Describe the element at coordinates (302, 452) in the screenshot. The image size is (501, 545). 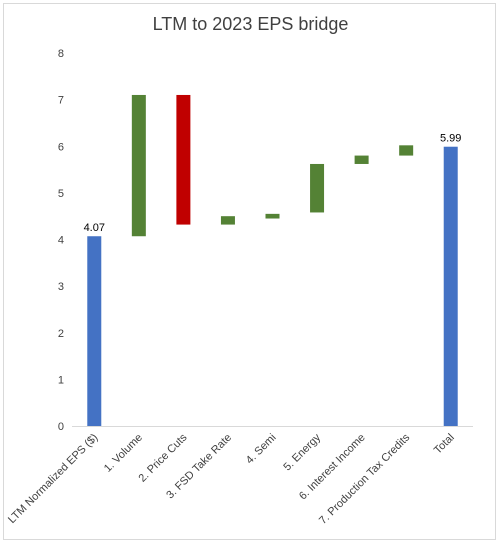
I see `x-tick-label: 5. Energy` at that location.